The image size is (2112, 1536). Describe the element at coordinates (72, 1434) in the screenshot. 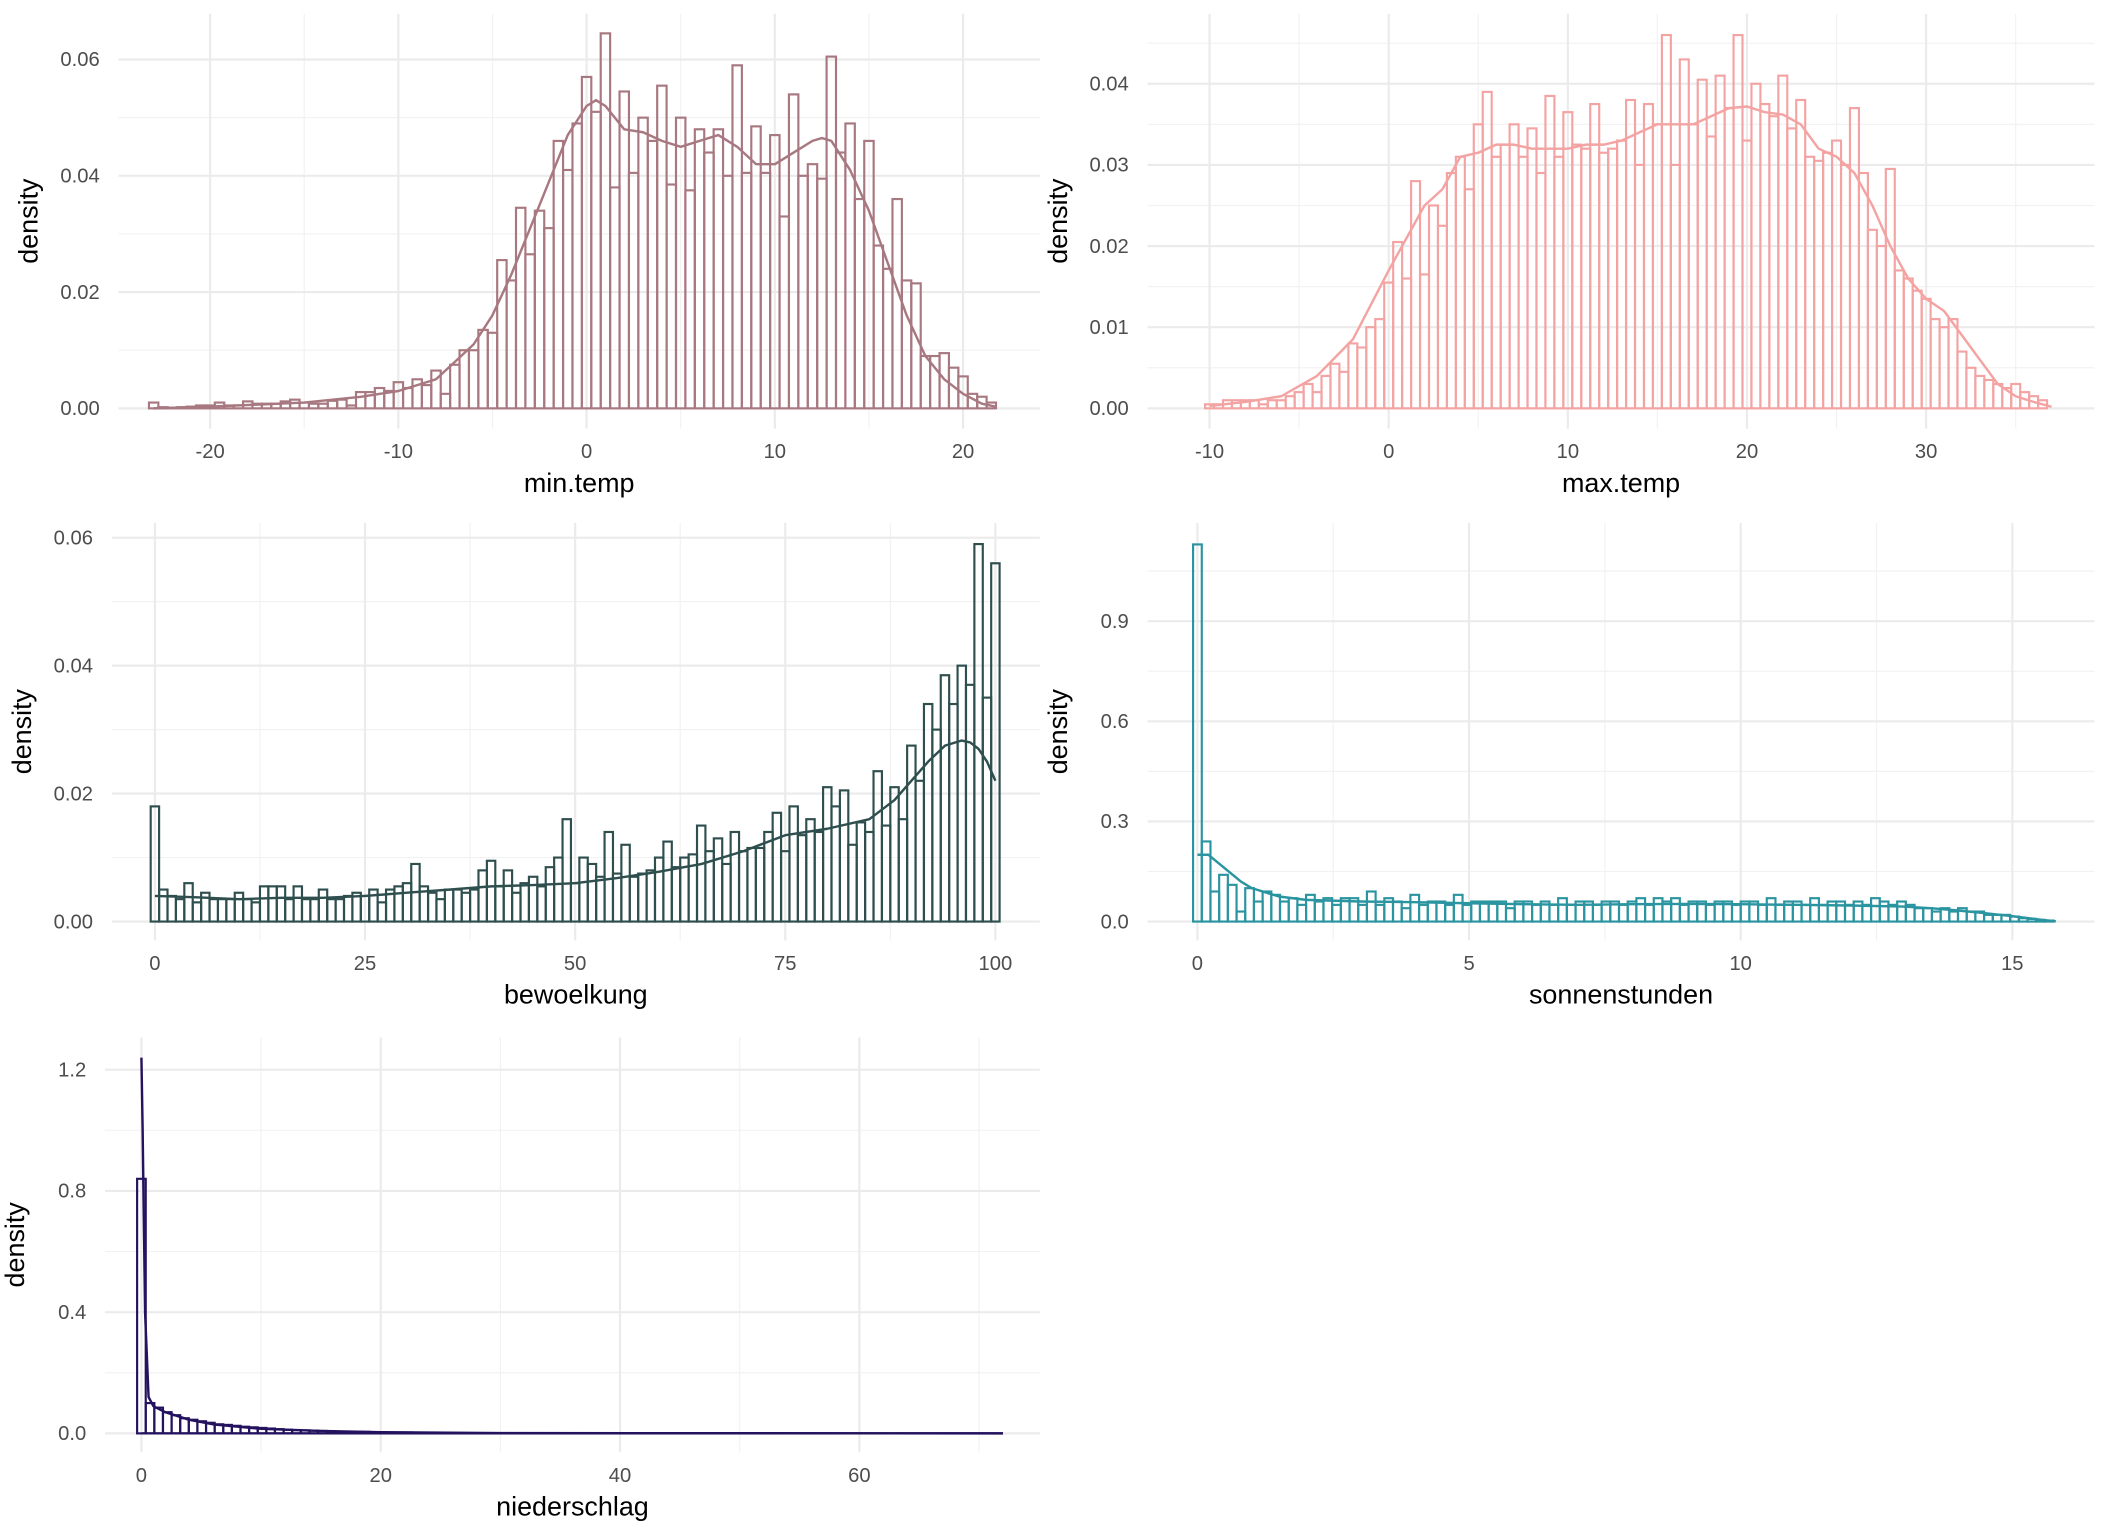

I see `y-tick-label: 0.0` at that location.